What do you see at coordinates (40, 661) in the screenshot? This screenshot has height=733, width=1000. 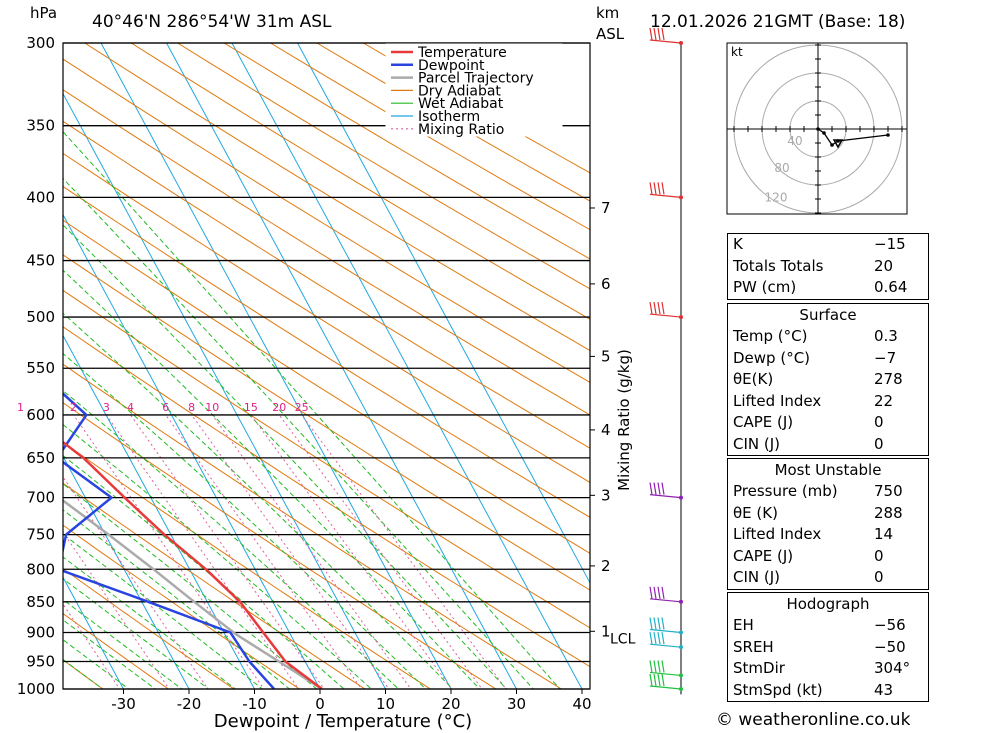 I see `pressure-tick-label: 950` at bounding box center [40, 661].